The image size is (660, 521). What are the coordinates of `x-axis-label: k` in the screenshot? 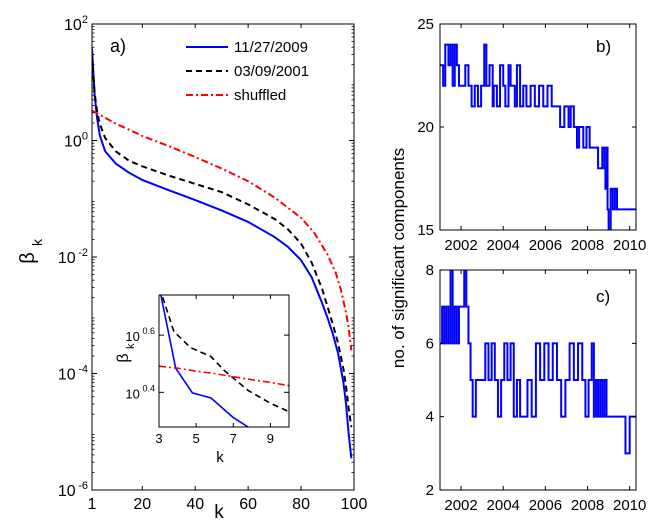 It's located at (219, 511).